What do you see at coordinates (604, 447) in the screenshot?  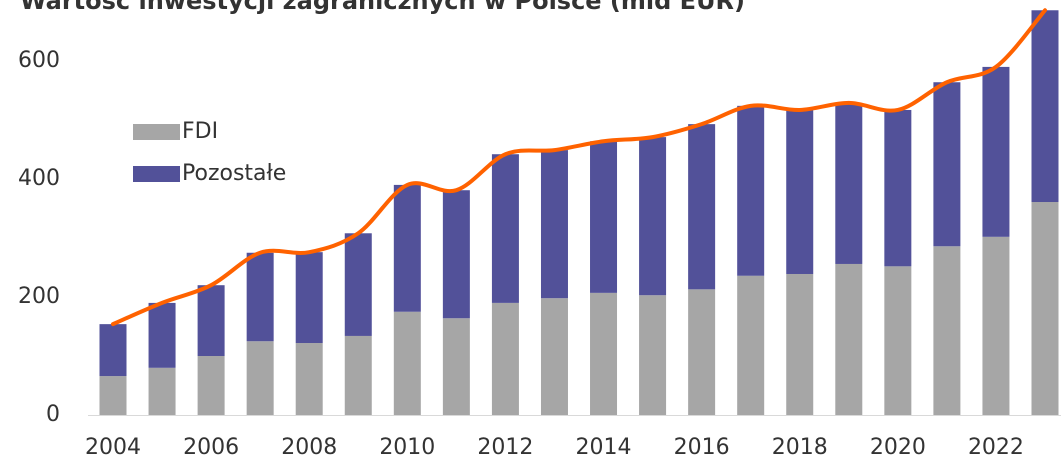 I see `x-tick-label: 2014` at bounding box center [604, 447].